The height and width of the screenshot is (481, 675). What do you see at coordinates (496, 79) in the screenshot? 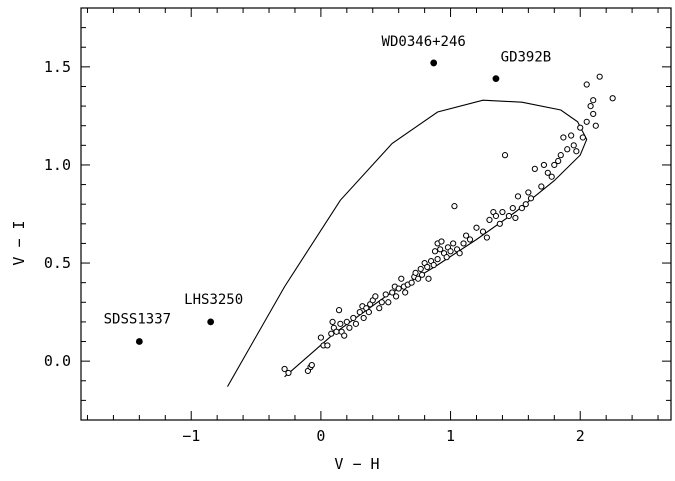
I see `filled-point` at bounding box center [496, 79].